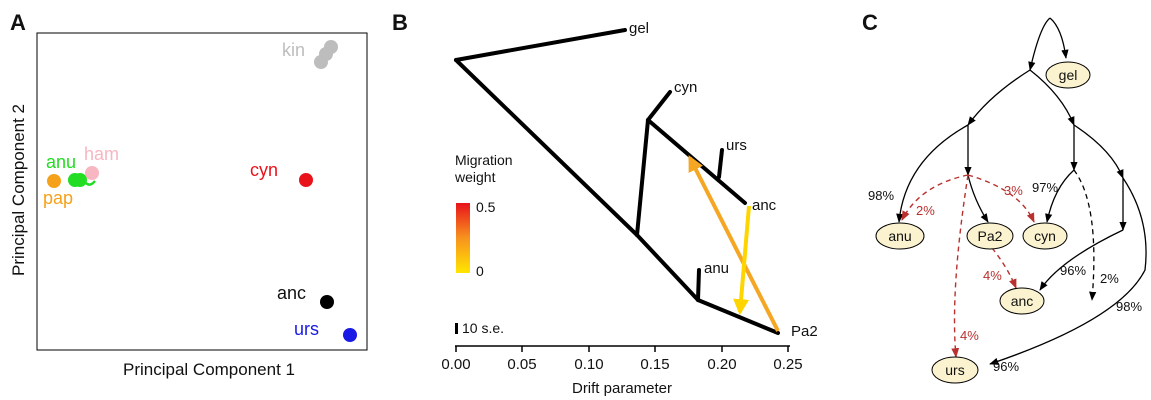 The width and height of the screenshot is (1151, 400). Describe the element at coordinates (456, 328) in the screenshot. I see `se-scale-bar` at that location.